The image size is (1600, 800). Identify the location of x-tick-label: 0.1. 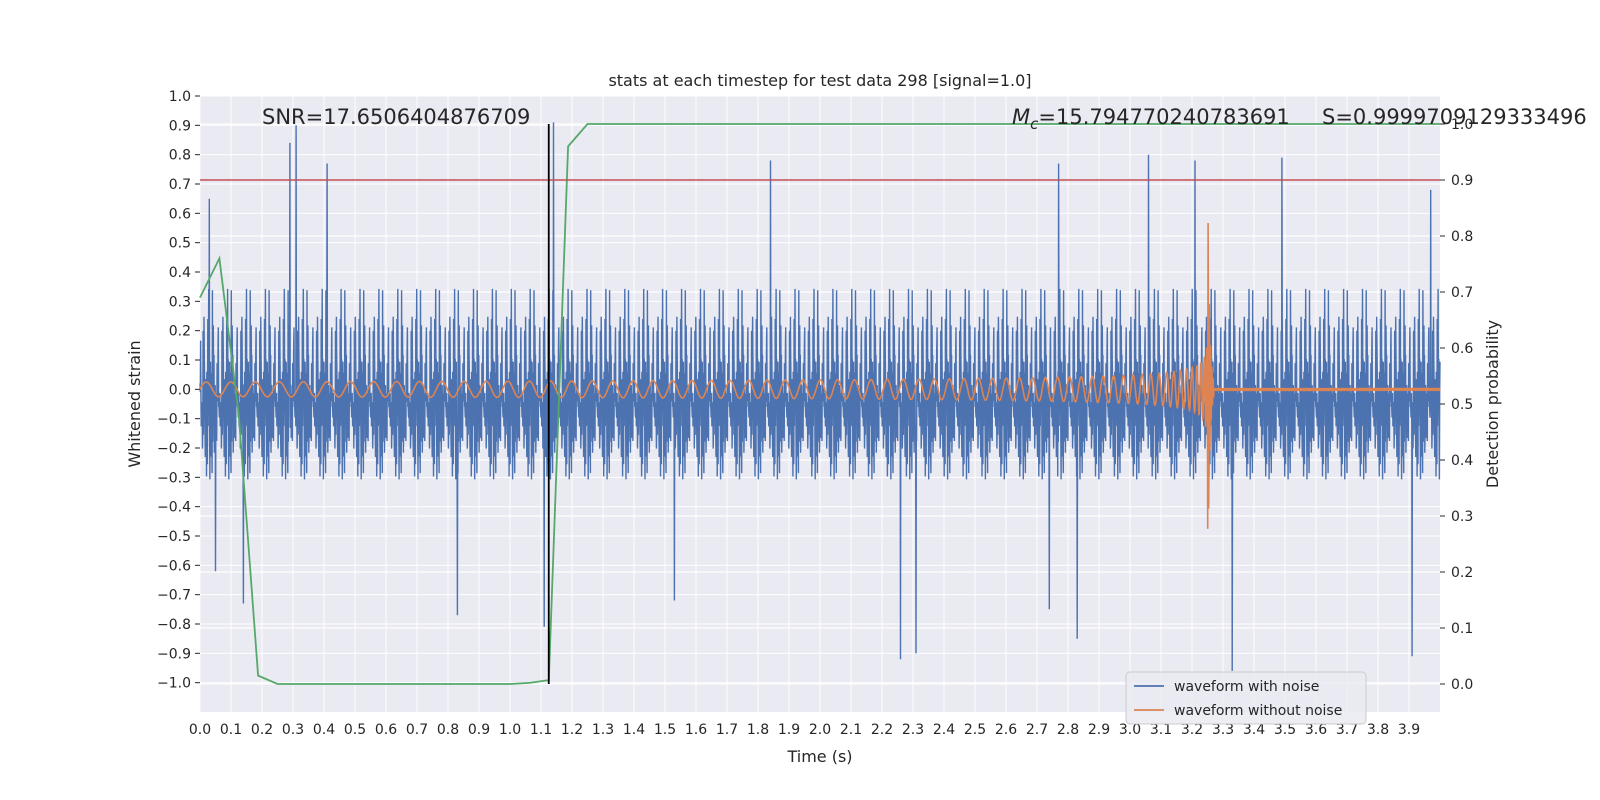
(231, 730).